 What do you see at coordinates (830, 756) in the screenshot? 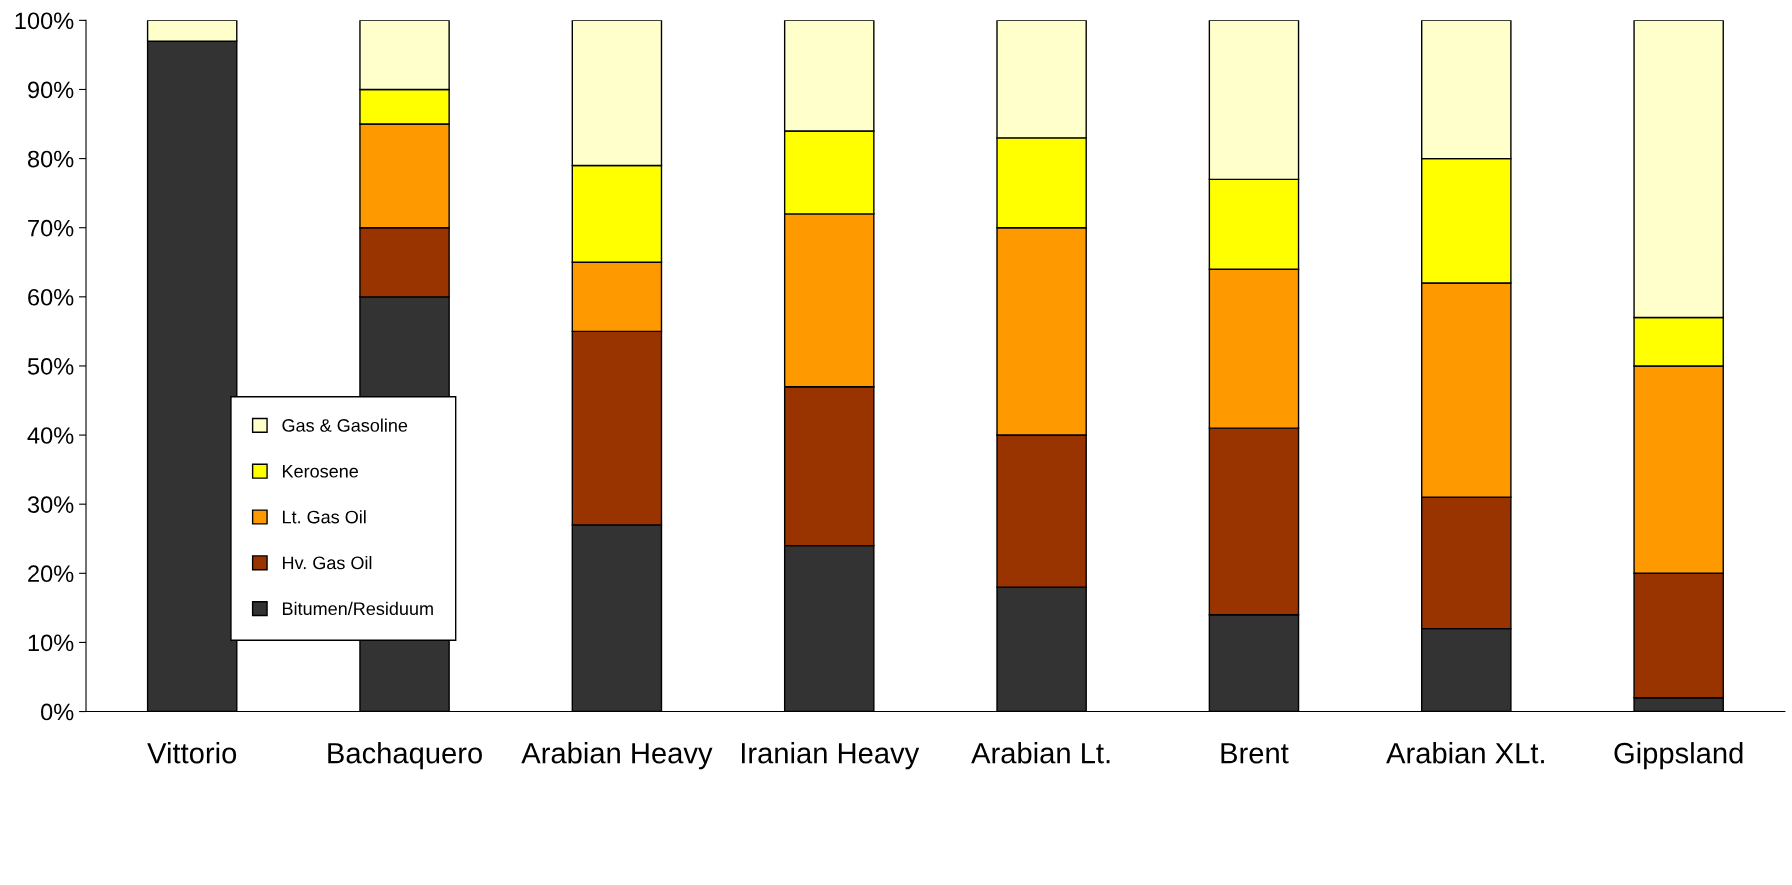
I see `x-tick-label: Iranian Heavy` at bounding box center [830, 756].